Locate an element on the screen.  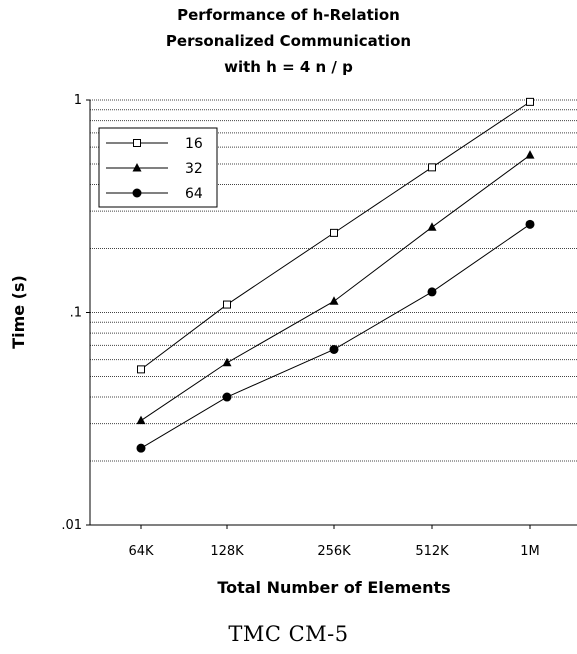
x-tick-label: 256K is located at coordinates (334, 551).